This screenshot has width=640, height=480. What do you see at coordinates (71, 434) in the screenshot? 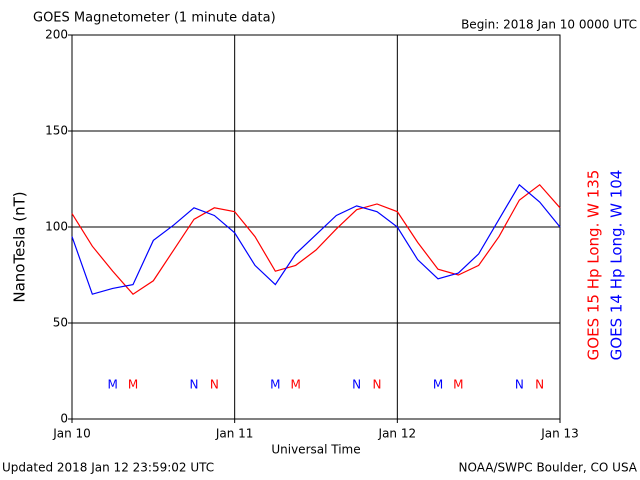
I see `x-tick-label: Jan 10` at bounding box center [71, 434].